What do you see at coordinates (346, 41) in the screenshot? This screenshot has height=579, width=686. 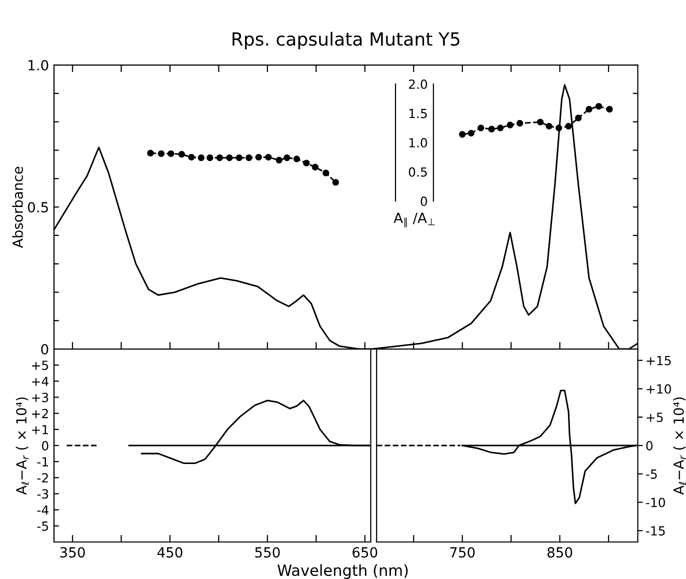 I see `chart-title: Rps. capsulata Mutant Y5` at bounding box center [346, 41].